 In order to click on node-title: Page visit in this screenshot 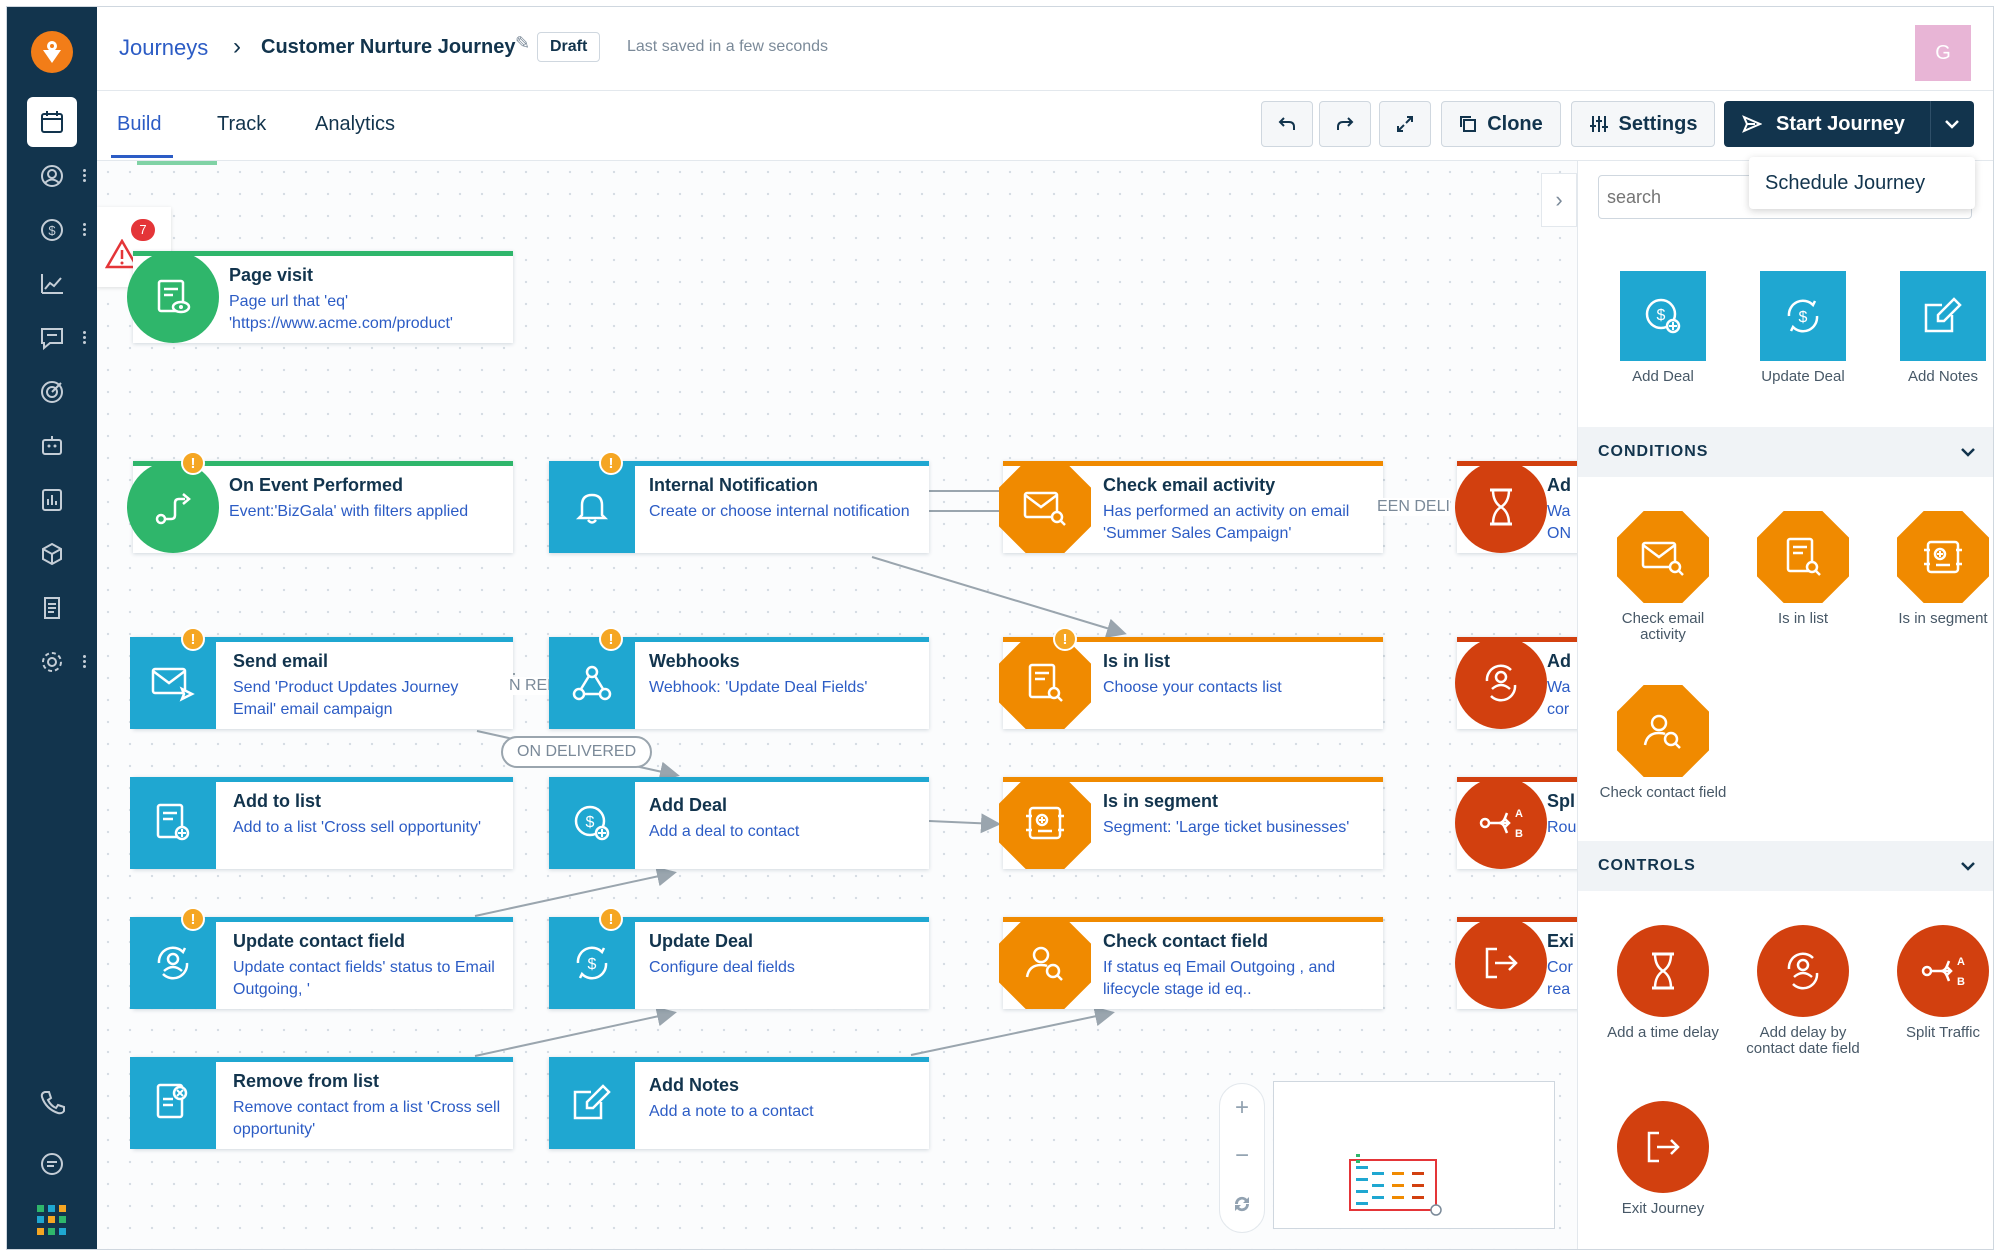, I will do `click(271, 275)`.